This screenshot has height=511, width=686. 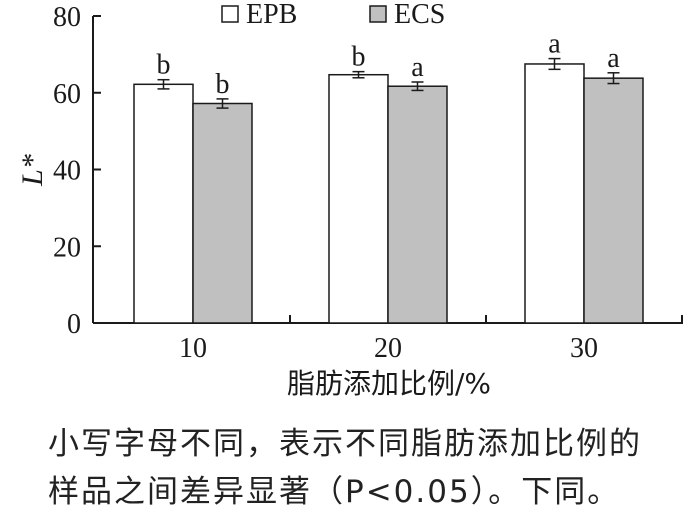 I want to click on y-axis-label: L*, so click(x=32, y=170).